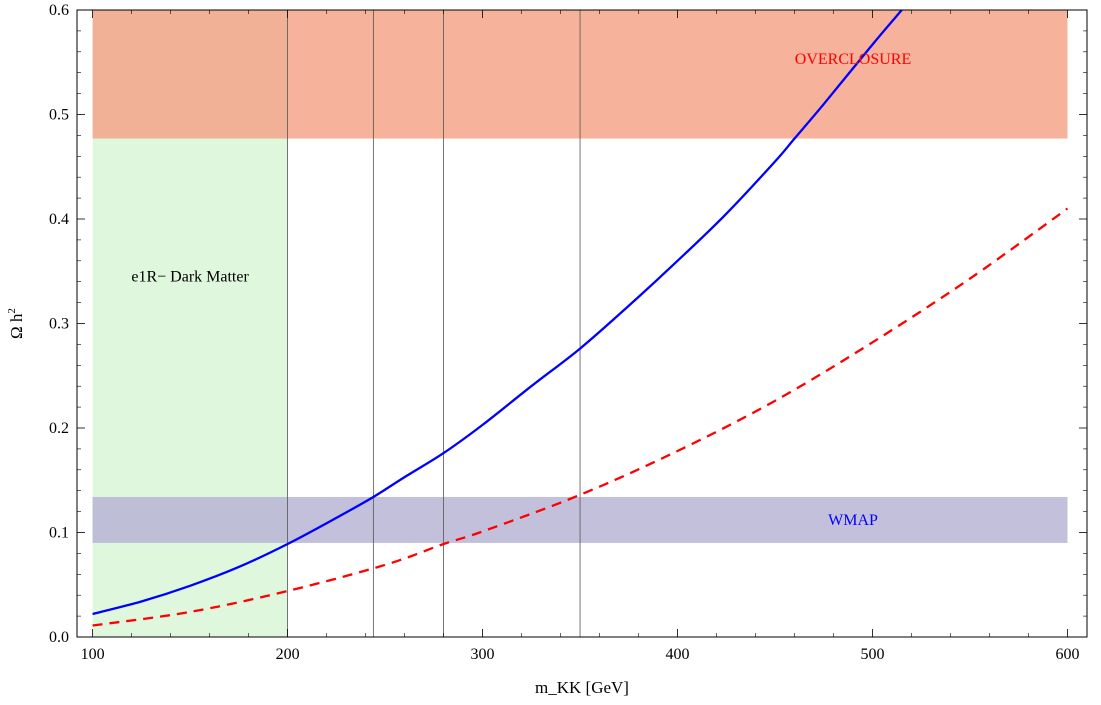  I want to click on y-axis-label-sup: 2, so click(12, 311).